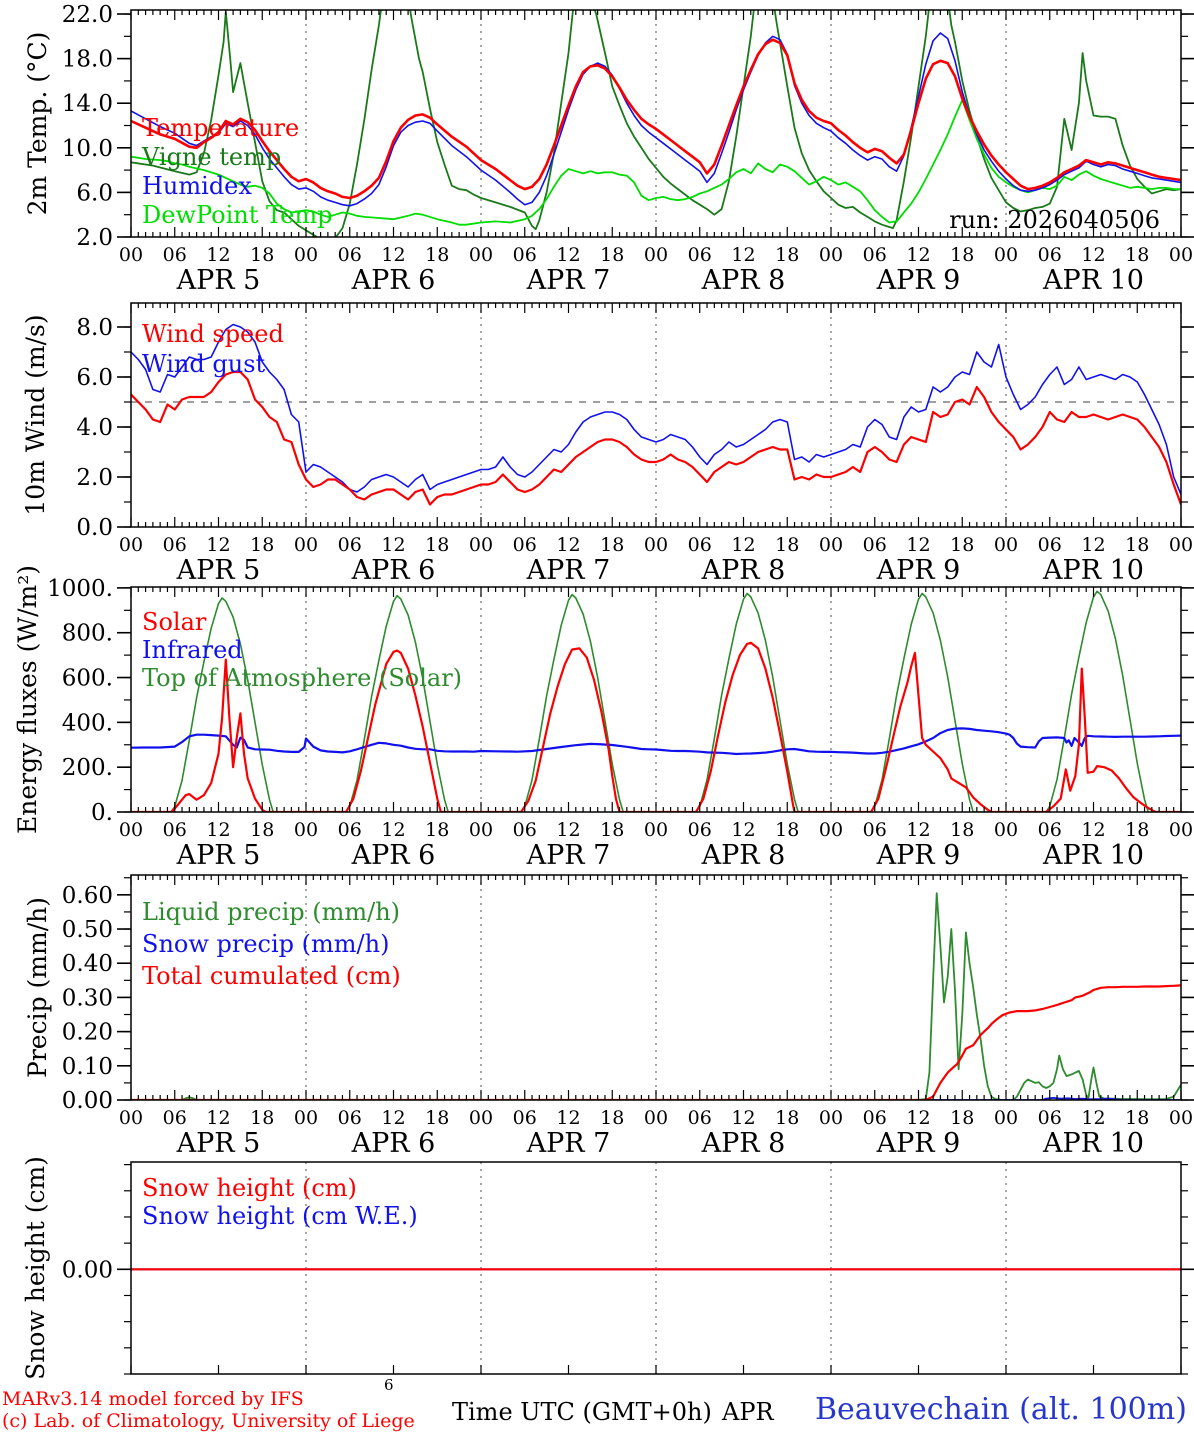 The width and height of the screenshot is (1194, 1440). Describe the element at coordinates (659, 701) in the screenshot. I see `series-top-of-atmosphere` at that location.